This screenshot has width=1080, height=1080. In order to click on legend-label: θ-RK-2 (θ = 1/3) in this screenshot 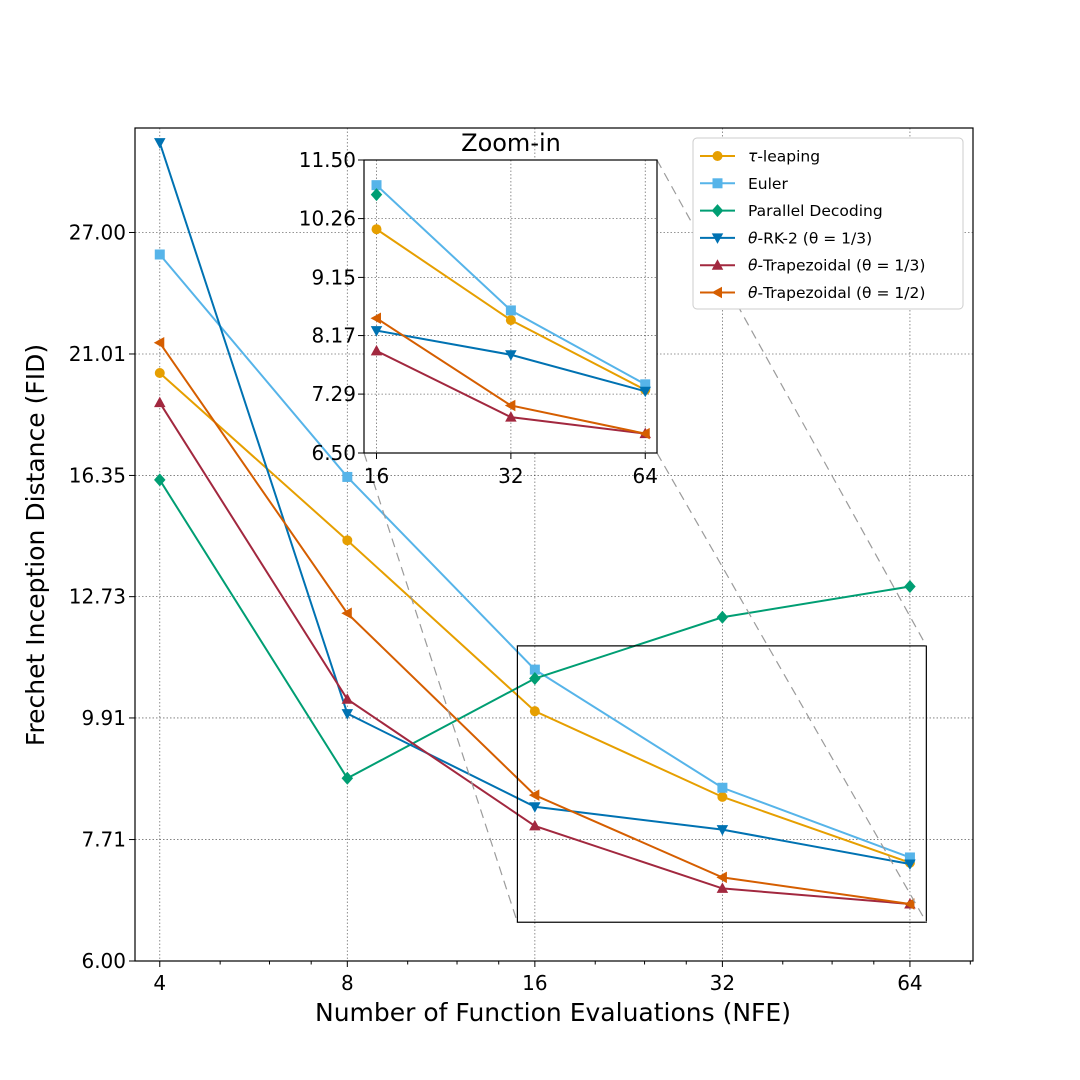, I will do `click(810, 238)`.